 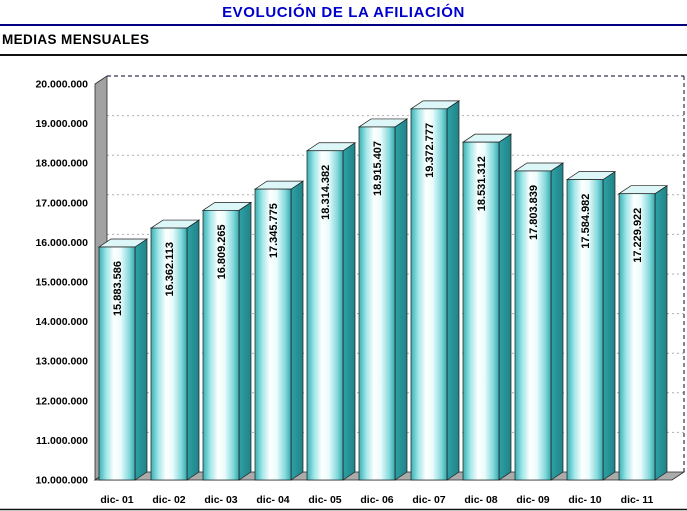 What do you see at coordinates (61, 283) in the screenshot?
I see `y-axis-tick-label: 15.000.000` at bounding box center [61, 283].